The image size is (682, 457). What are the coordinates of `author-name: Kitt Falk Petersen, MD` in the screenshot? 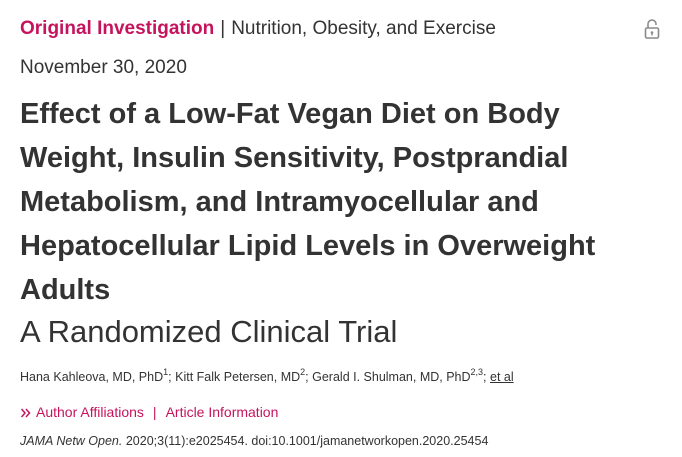 It's located at (238, 377).